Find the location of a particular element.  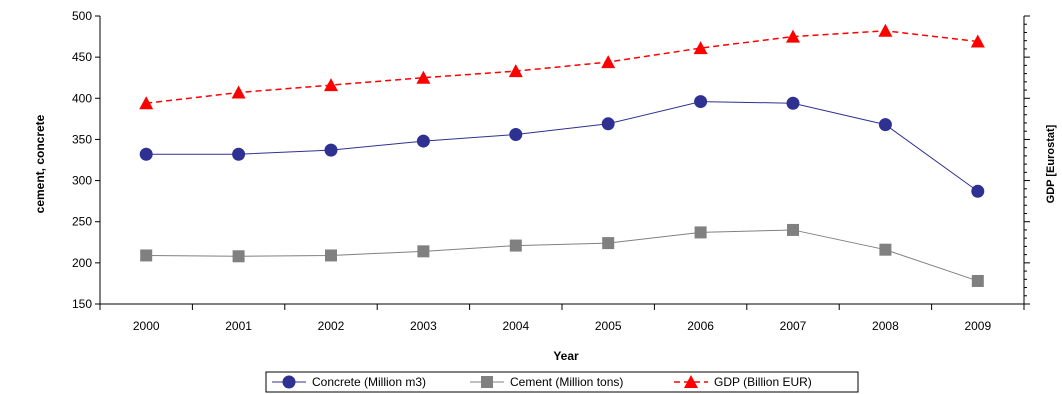

y-tick-label: 350 is located at coordinates (82, 139).